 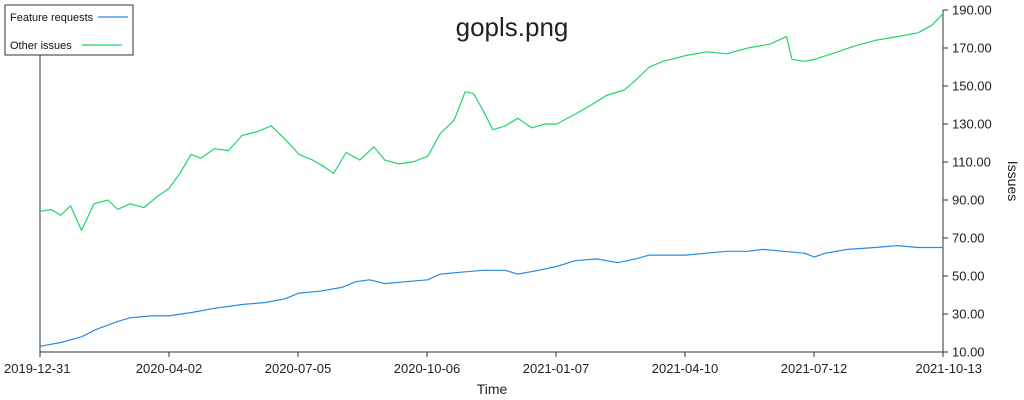 What do you see at coordinates (971, 162) in the screenshot?
I see `y-tick-label: 110.00` at bounding box center [971, 162].